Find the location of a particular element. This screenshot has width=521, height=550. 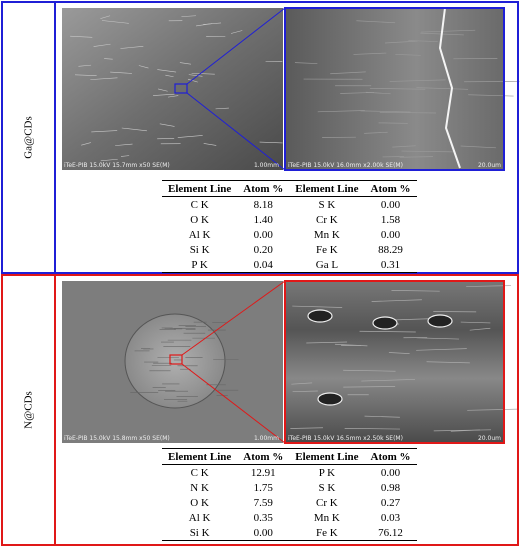

table-row: Al K 0.35 Mn K 0.03 is located at coordinates (289, 517).